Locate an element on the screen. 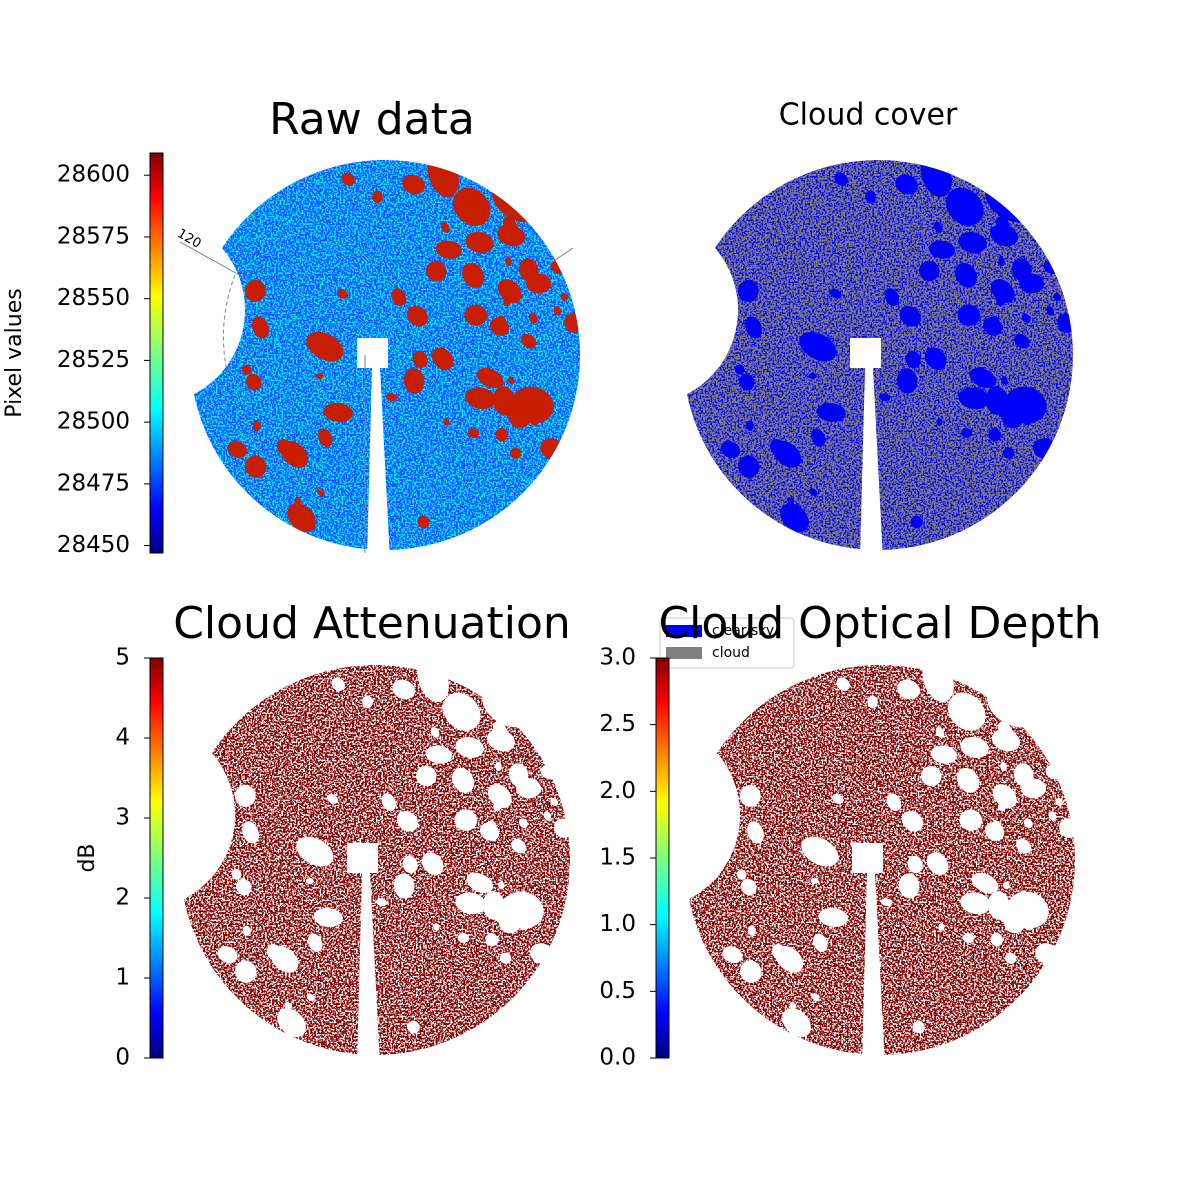 The height and width of the screenshot is (1200, 1200). tick-label: 2 is located at coordinates (122, 898).